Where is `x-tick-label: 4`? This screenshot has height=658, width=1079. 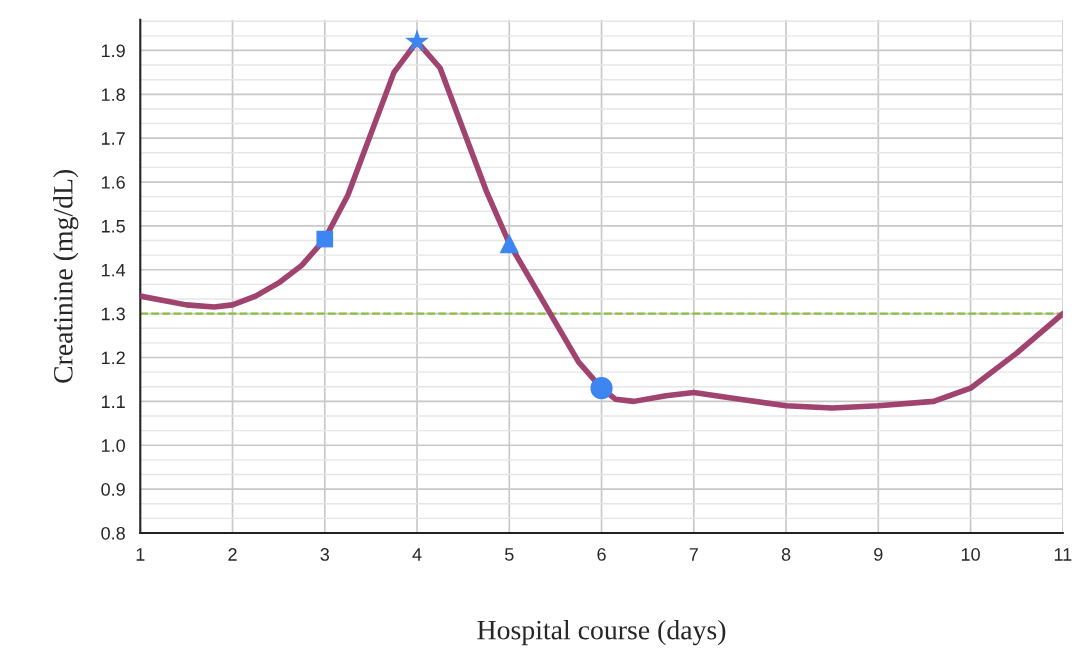
x-tick-label: 4 is located at coordinates (417, 554).